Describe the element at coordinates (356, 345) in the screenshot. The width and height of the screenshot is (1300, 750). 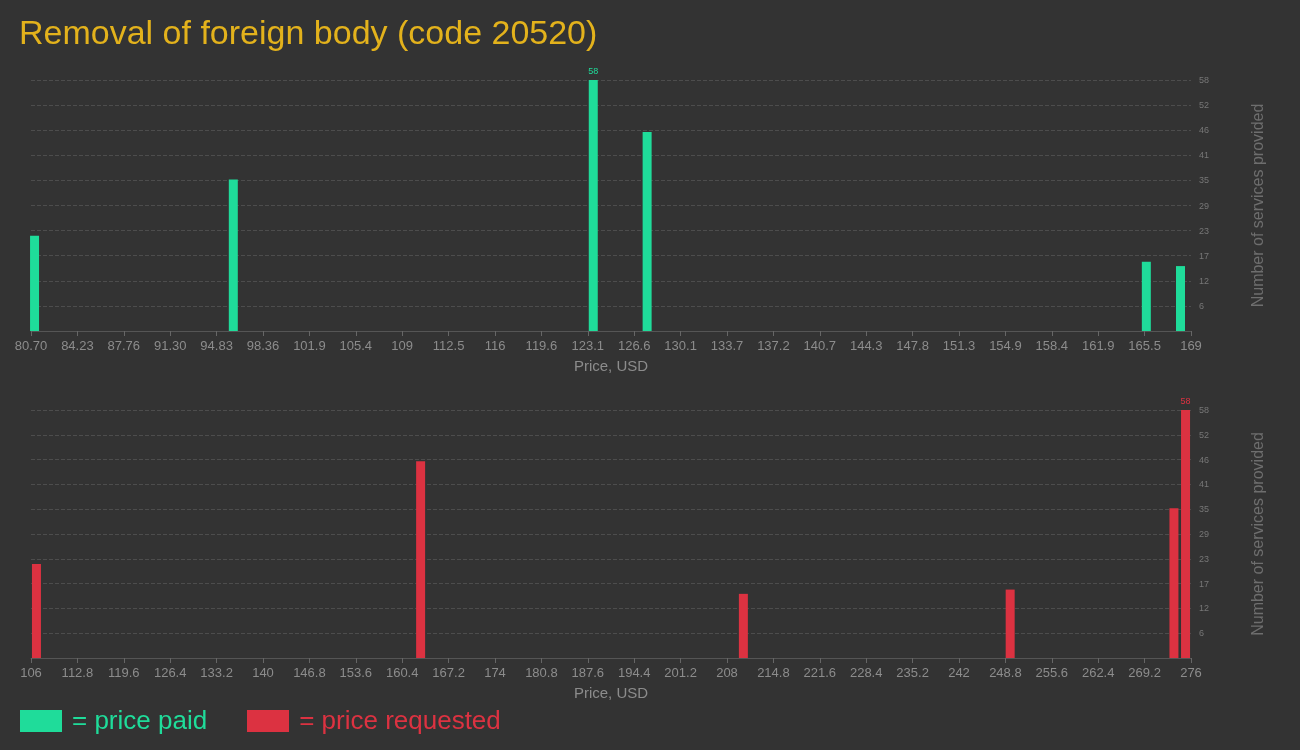
I see `x-tick-label: 105.4` at that location.